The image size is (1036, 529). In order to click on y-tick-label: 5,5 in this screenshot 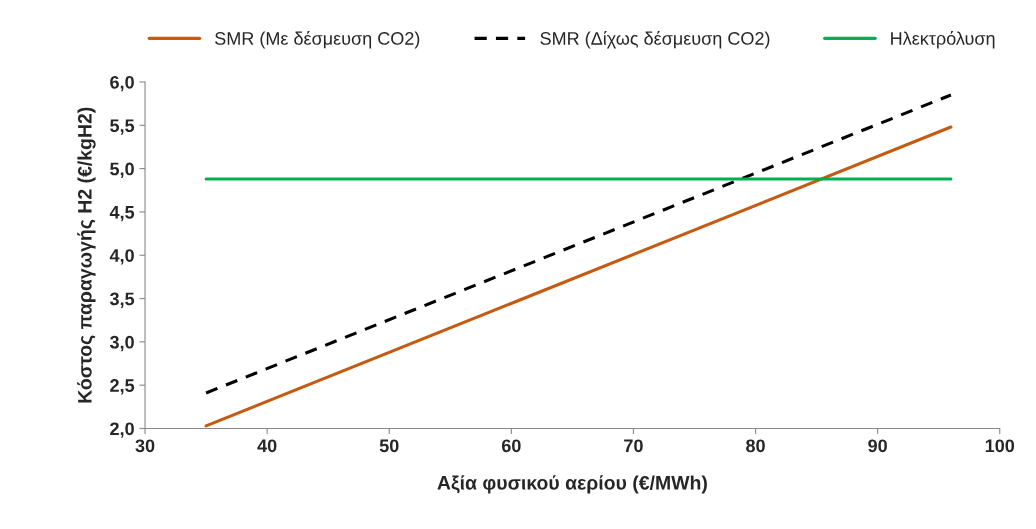, I will do `click(122, 127)`.